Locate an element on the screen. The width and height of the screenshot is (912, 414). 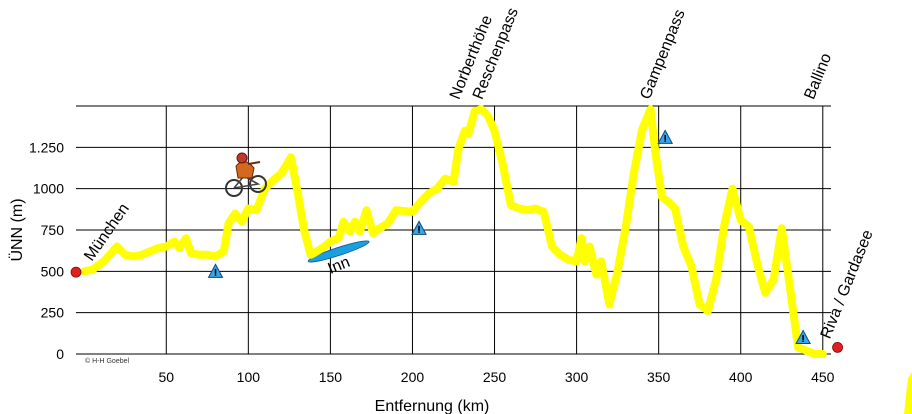
y-tick-label: 1000 is located at coordinates (48, 189).